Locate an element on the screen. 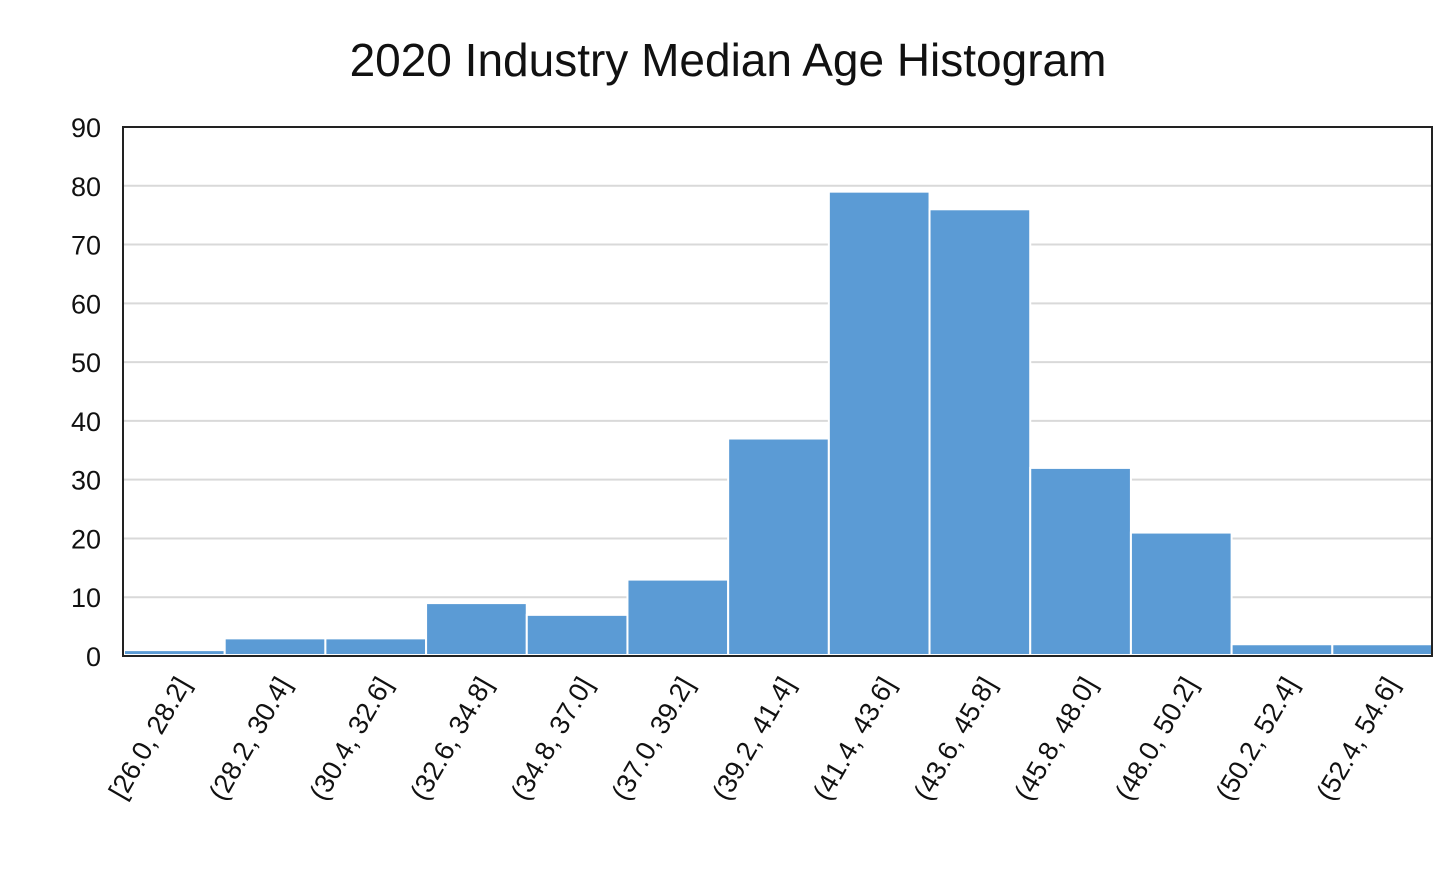 Image resolution: width=1456 pixels, height=874 pixels. y-tick-label: 40 is located at coordinates (86, 422).